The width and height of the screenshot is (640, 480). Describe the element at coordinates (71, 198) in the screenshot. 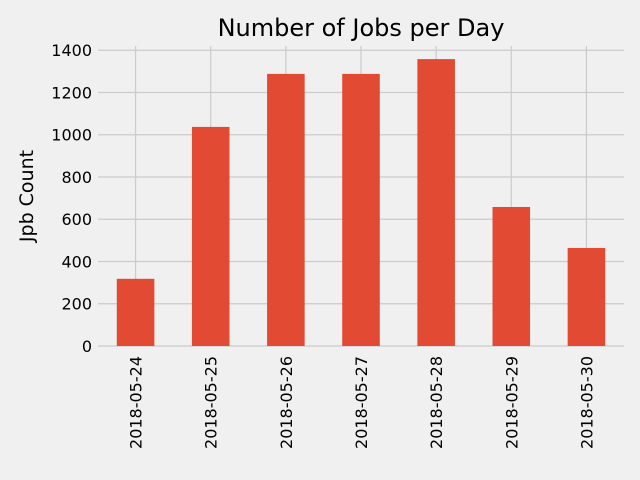

I see `y-tick-labels: 0 200 400 600 800 1000 1200 1400` at that location.